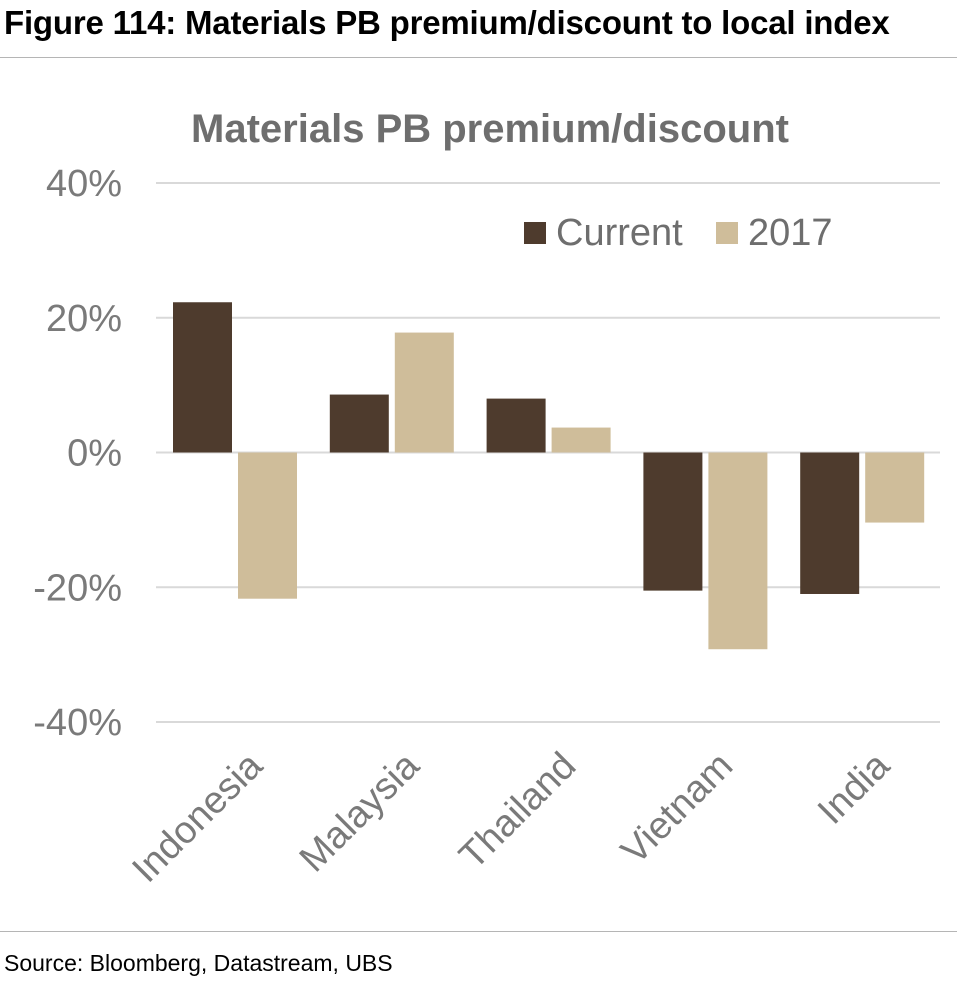  I want to click on y-tick-label: 0%, so click(94, 454).